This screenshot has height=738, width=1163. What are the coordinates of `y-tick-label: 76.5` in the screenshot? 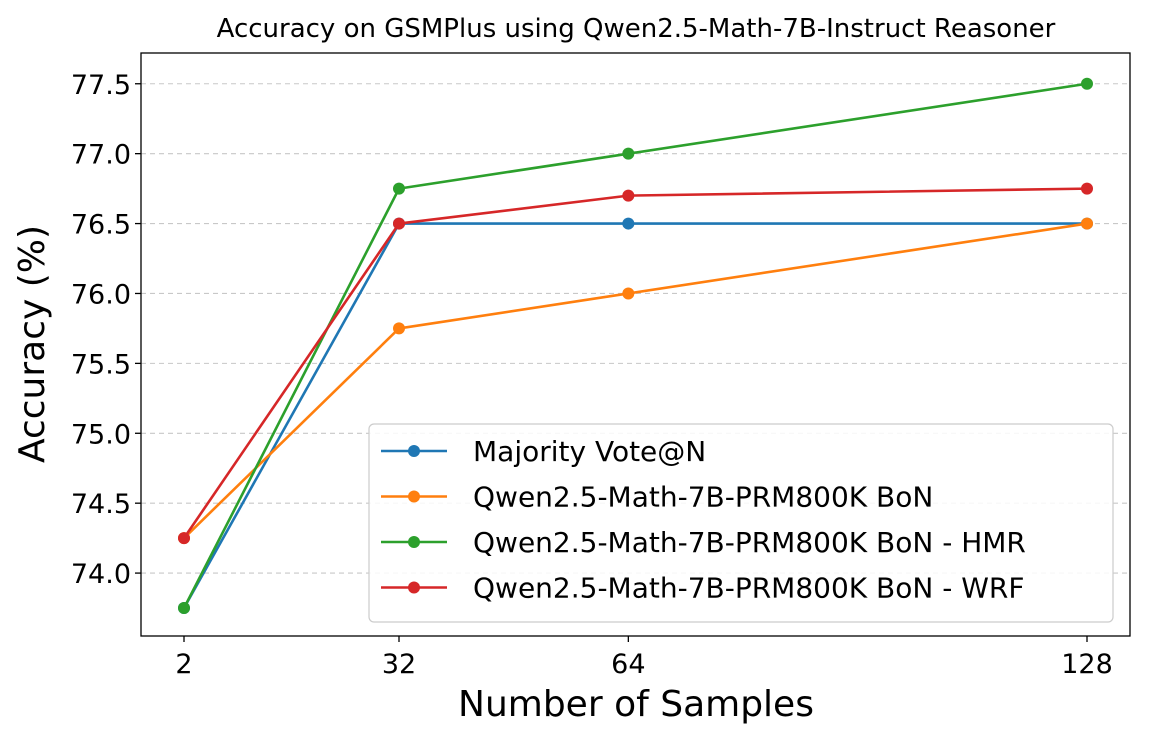 It's located at (101, 225).